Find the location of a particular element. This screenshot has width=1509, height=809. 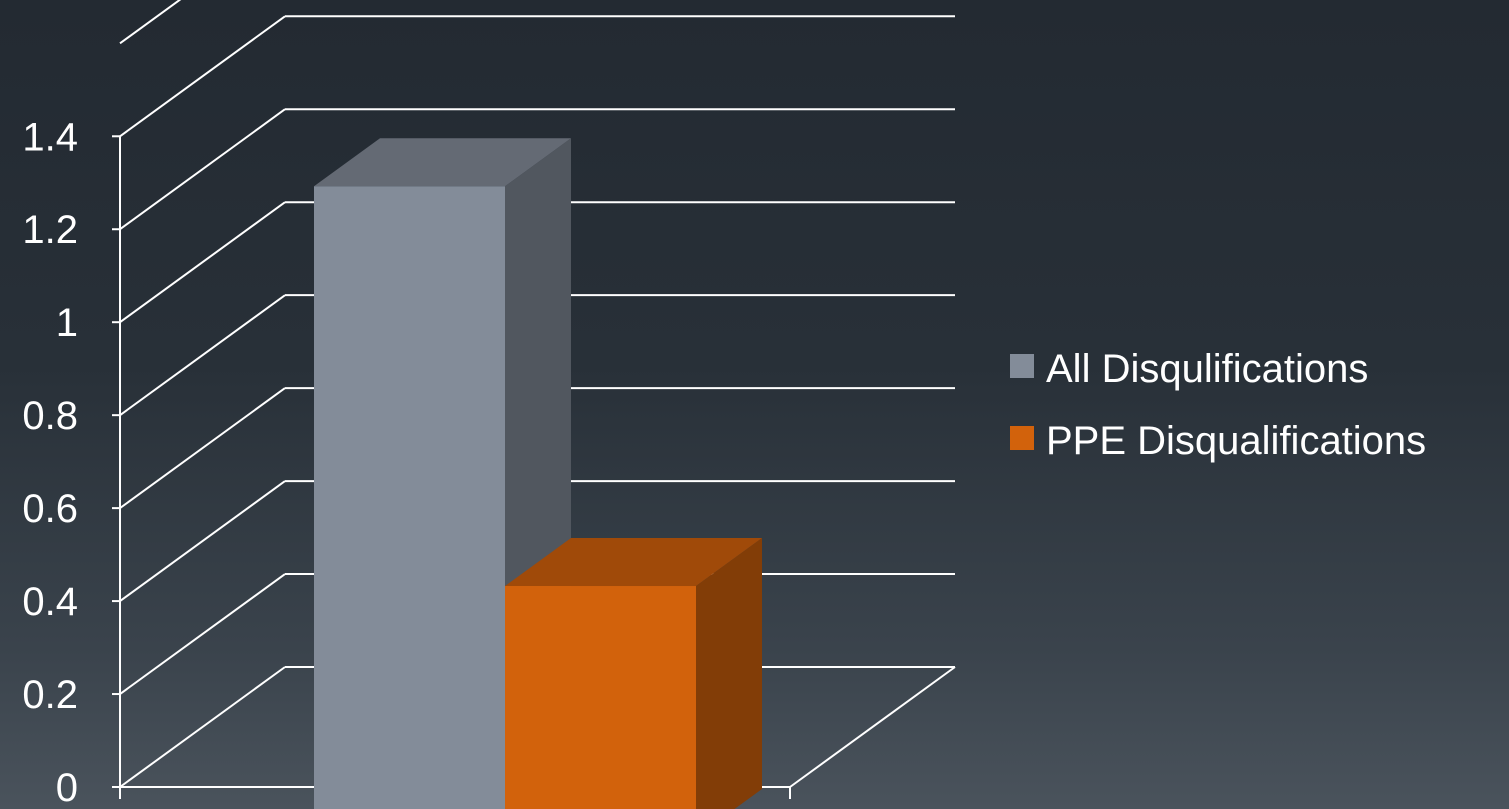

y-tick-label: 0.6 is located at coordinates (50, 509).